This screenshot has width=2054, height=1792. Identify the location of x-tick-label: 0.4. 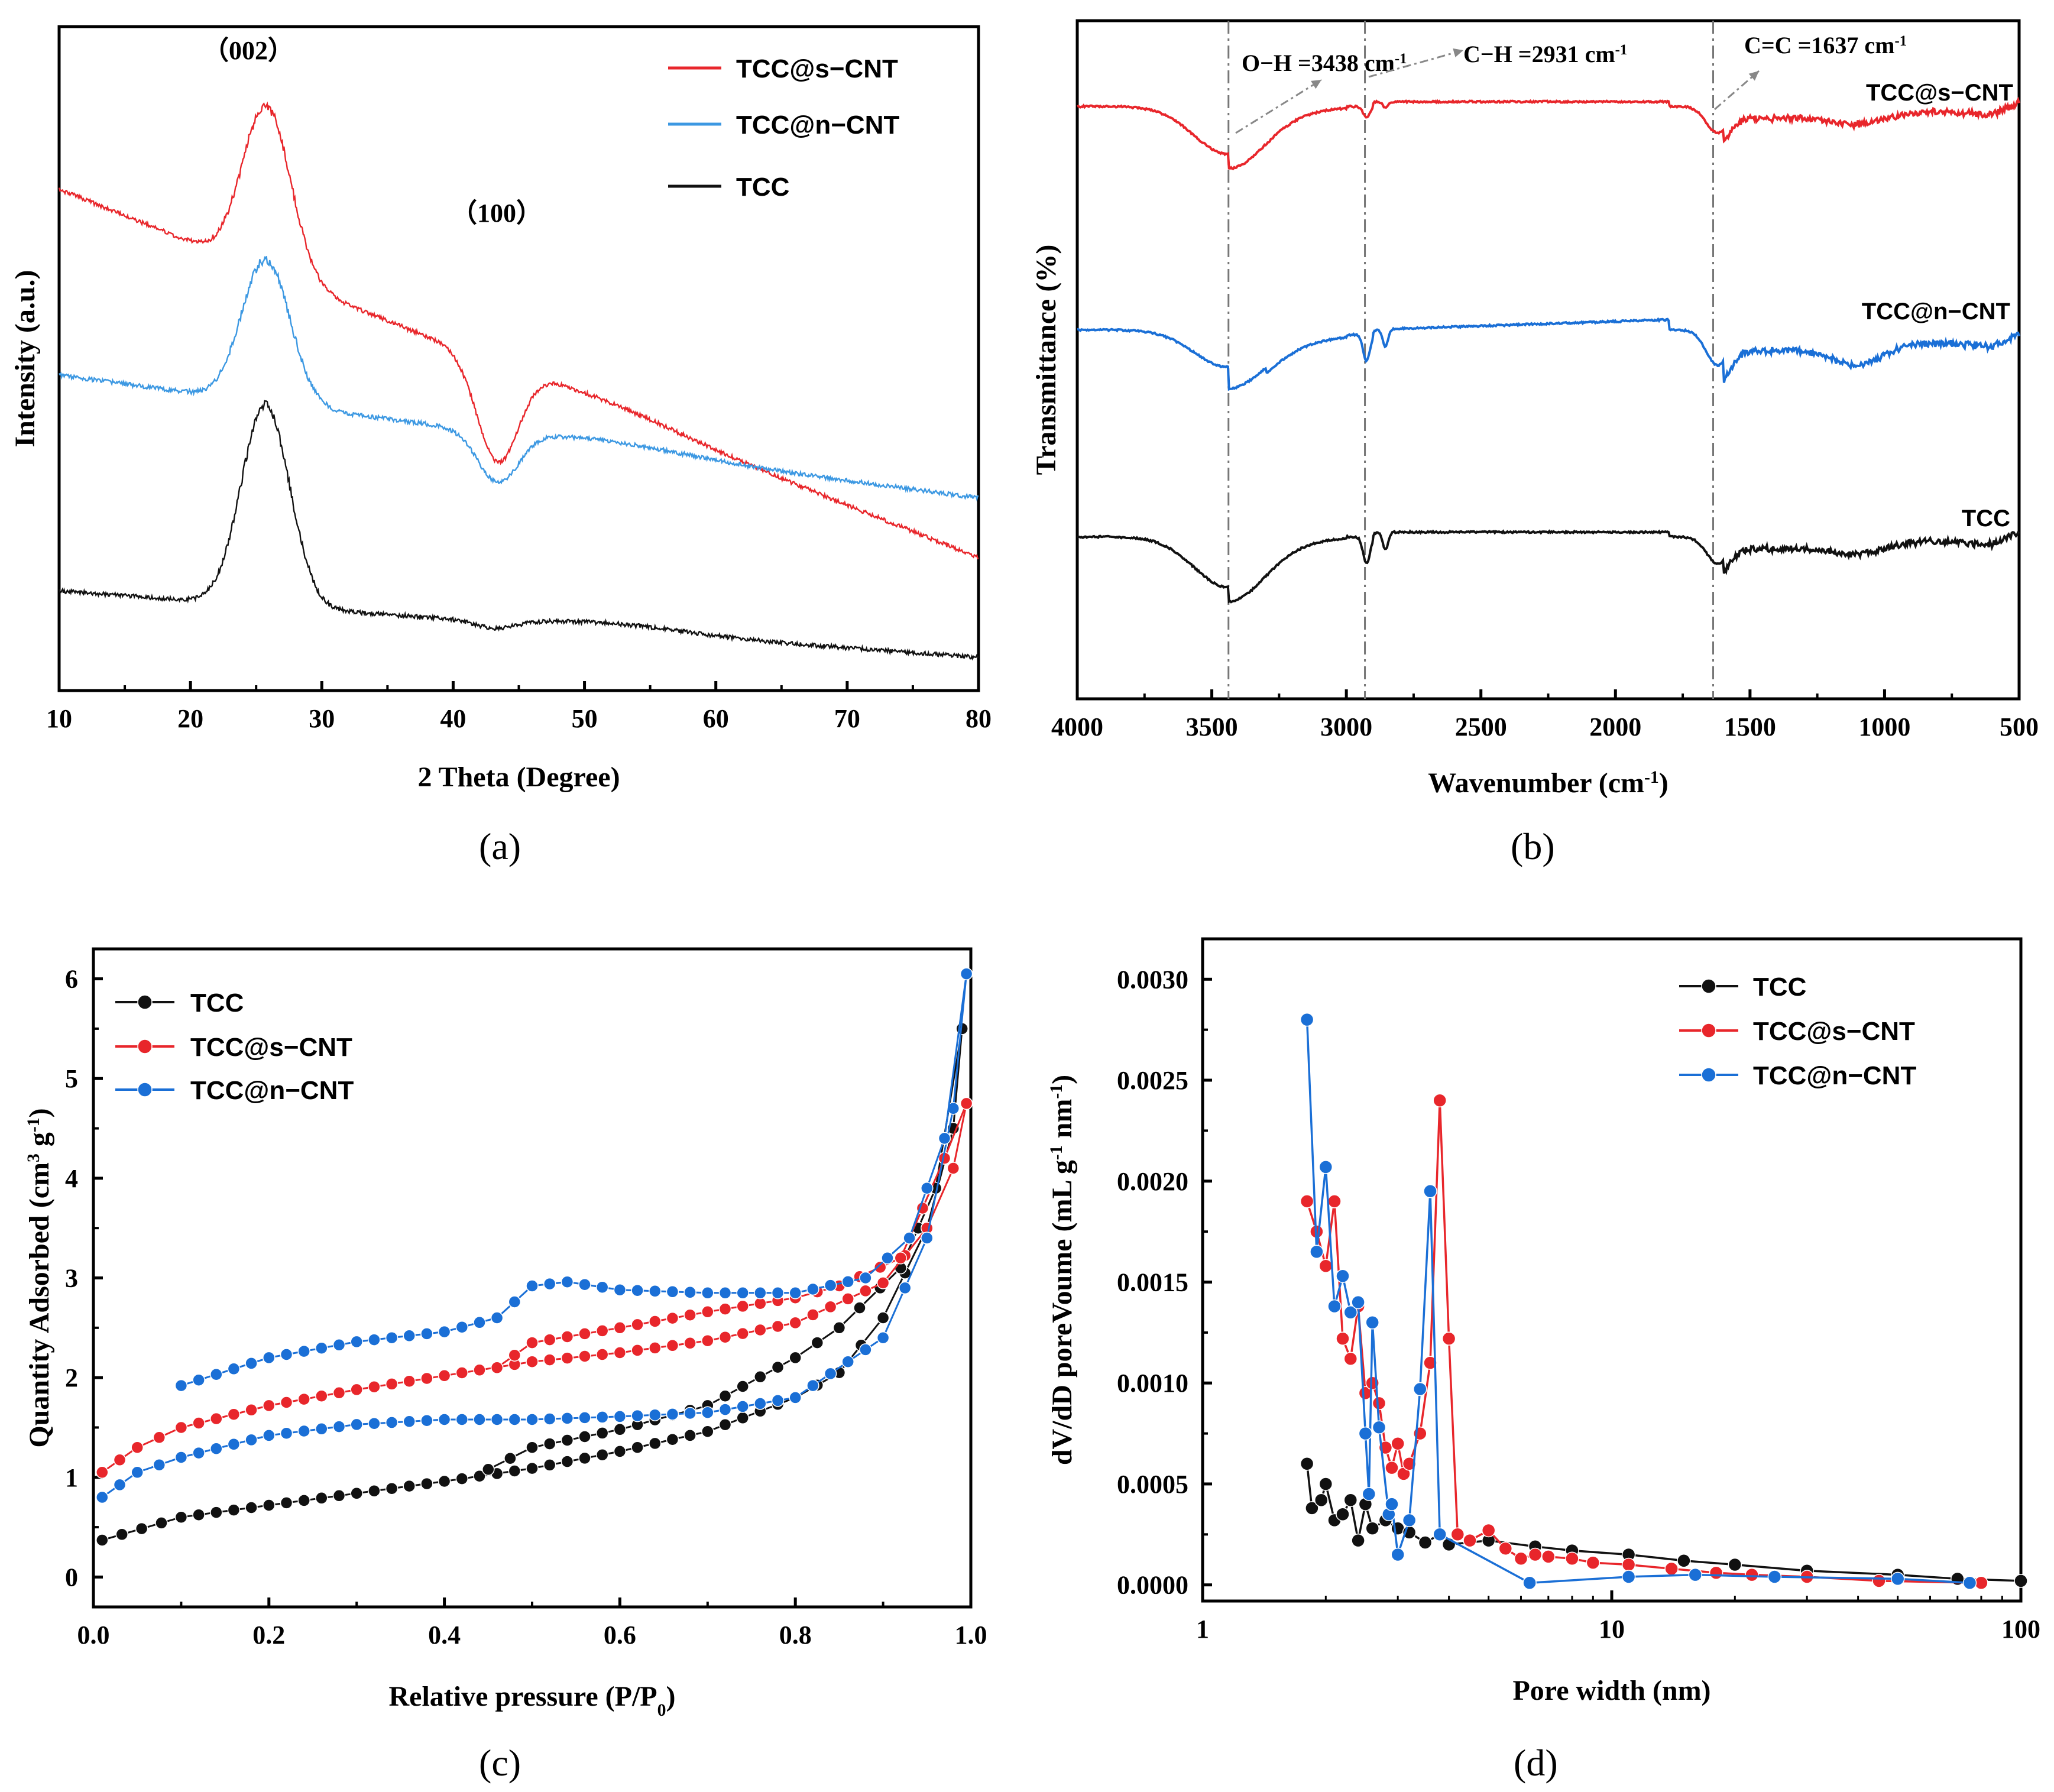
(444, 1635).